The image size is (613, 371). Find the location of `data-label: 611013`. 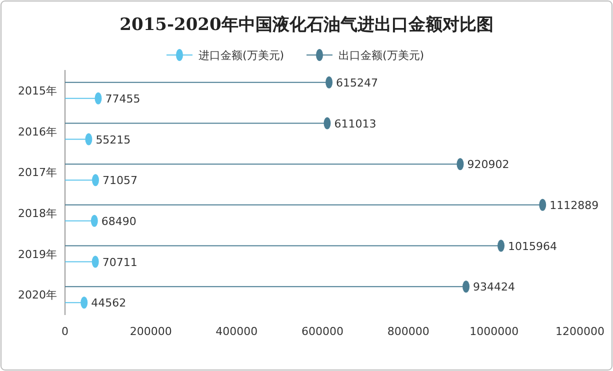

data-label: 611013 is located at coordinates (355, 123).